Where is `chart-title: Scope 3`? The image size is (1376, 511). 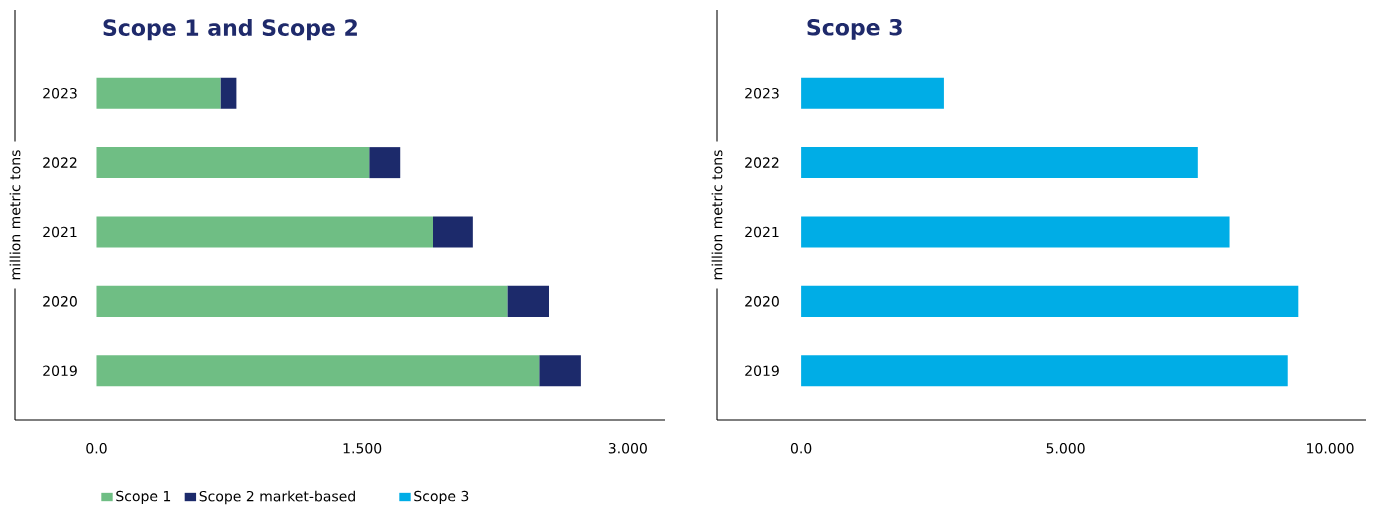
chart-title: Scope 3 is located at coordinates (854, 29).